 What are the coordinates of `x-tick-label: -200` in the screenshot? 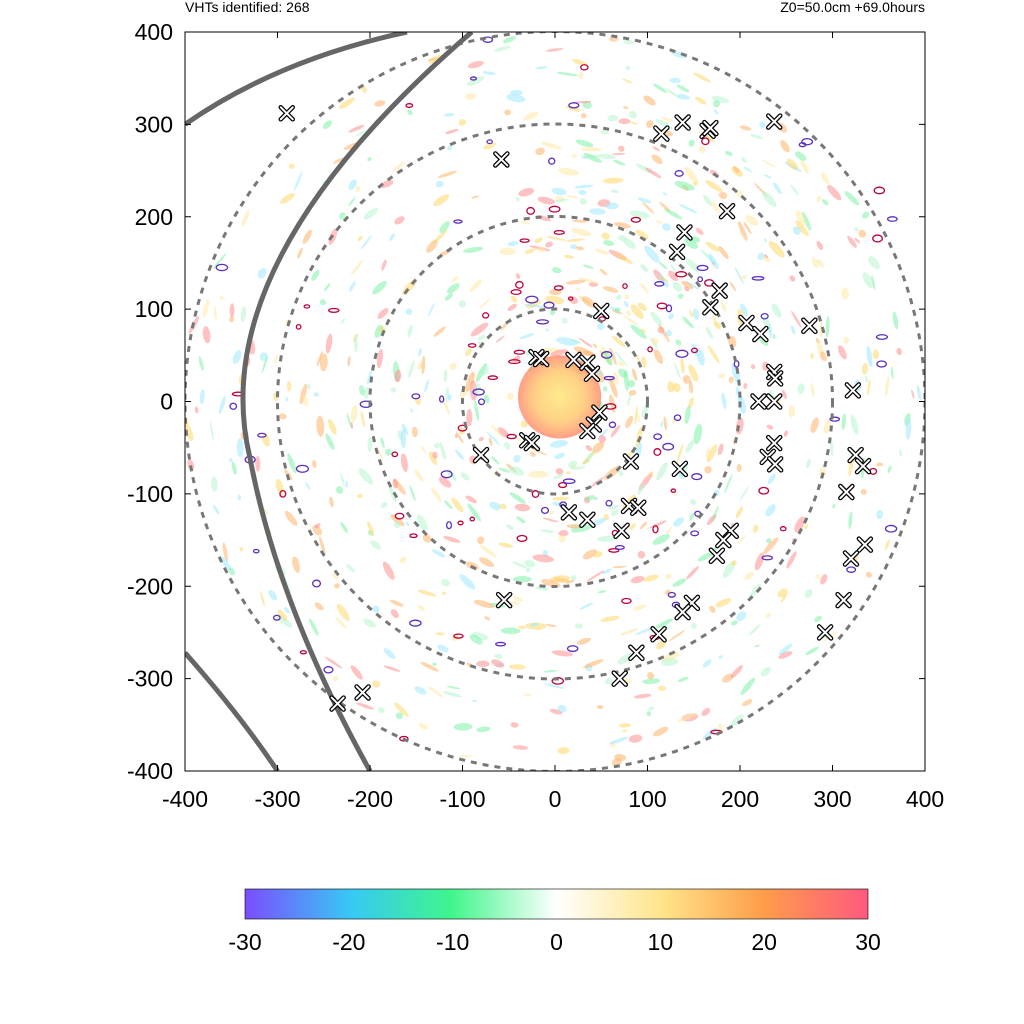 It's located at (370, 799).